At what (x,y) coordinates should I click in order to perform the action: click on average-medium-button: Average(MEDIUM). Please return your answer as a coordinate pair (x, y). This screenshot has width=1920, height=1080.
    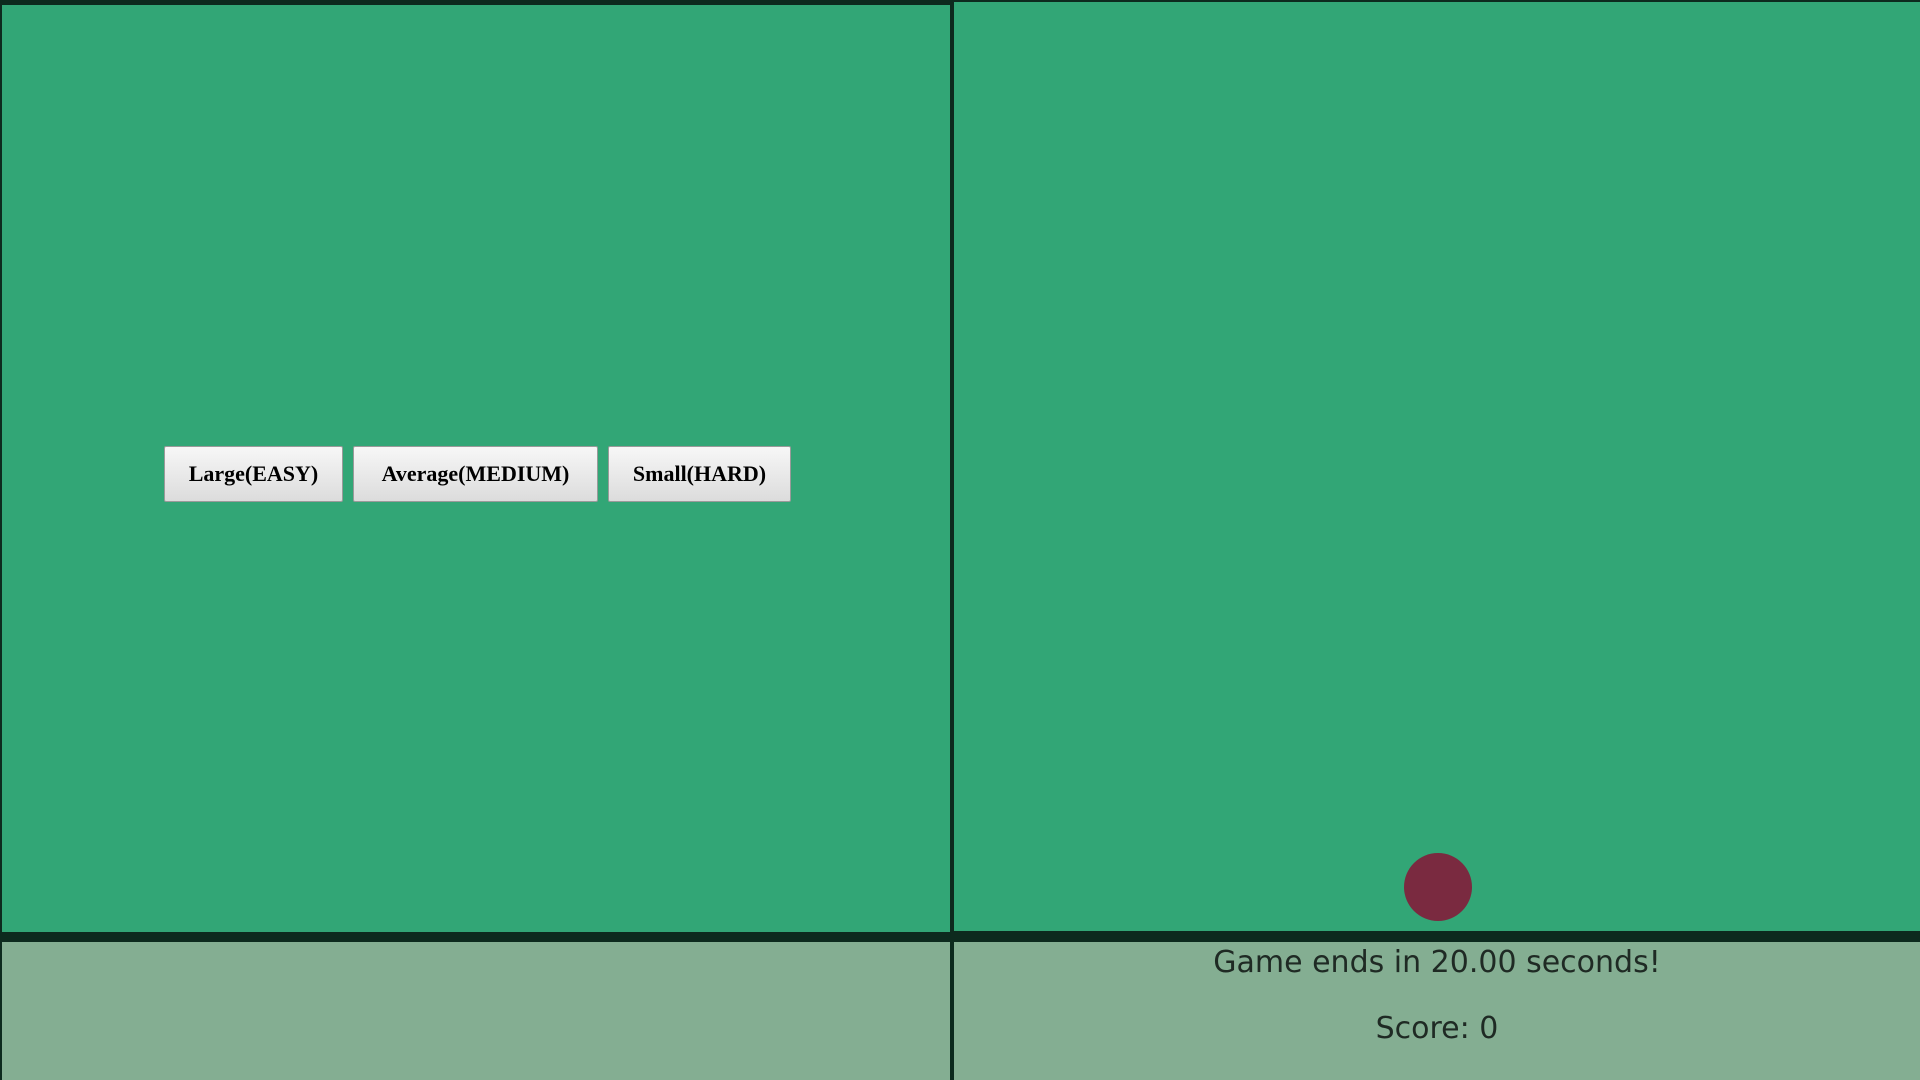
    Looking at the image, I should click on (475, 474).